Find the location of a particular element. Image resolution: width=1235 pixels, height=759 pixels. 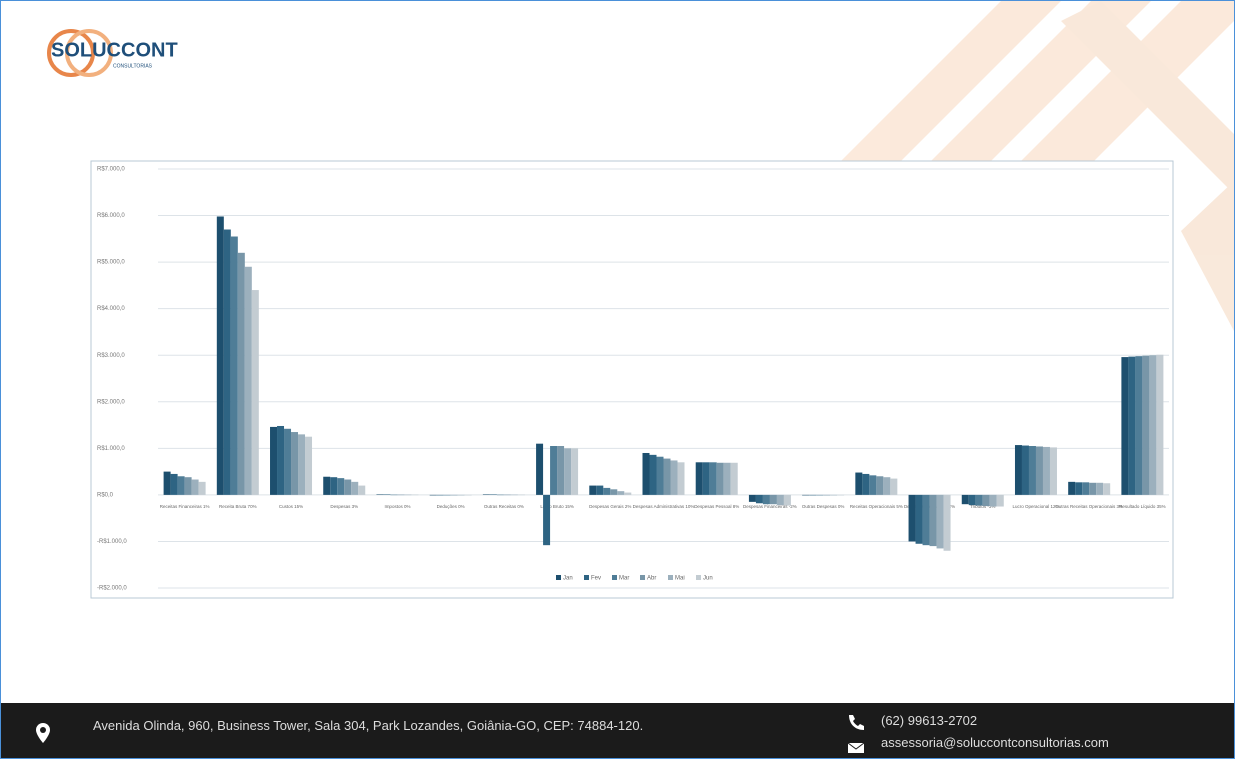

y-tick-label: R$7.000,0 is located at coordinates (111, 170).